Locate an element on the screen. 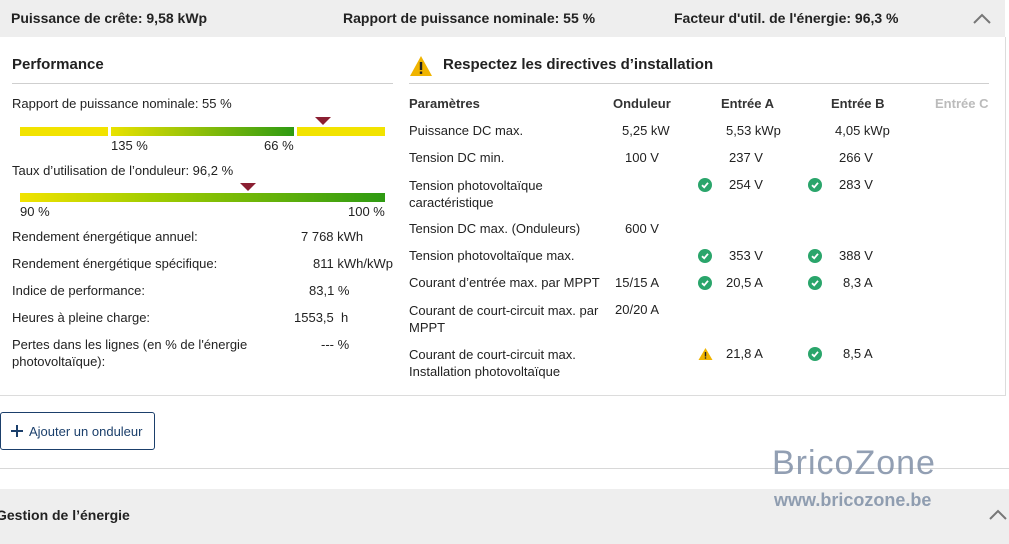  watermark-url: www.bricozone.be is located at coordinates (853, 500).